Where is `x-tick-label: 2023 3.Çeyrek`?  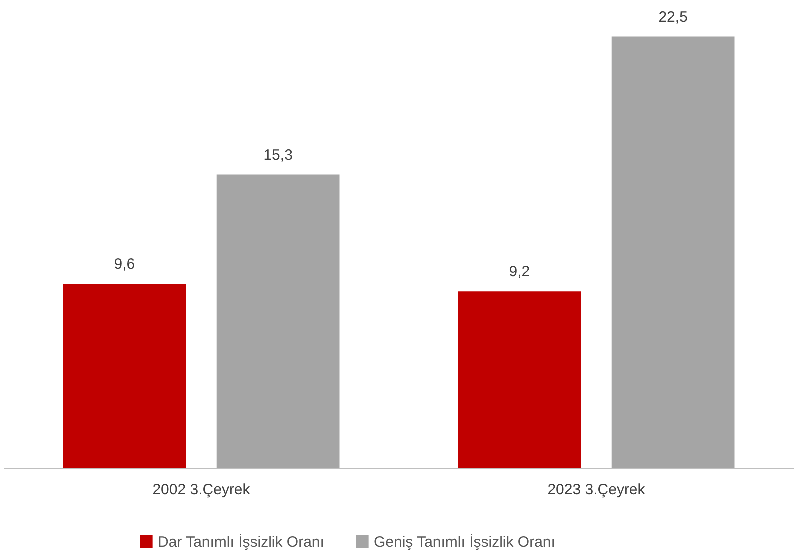 x-tick-label: 2023 3.Çeyrek is located at coordinates (597, 490).